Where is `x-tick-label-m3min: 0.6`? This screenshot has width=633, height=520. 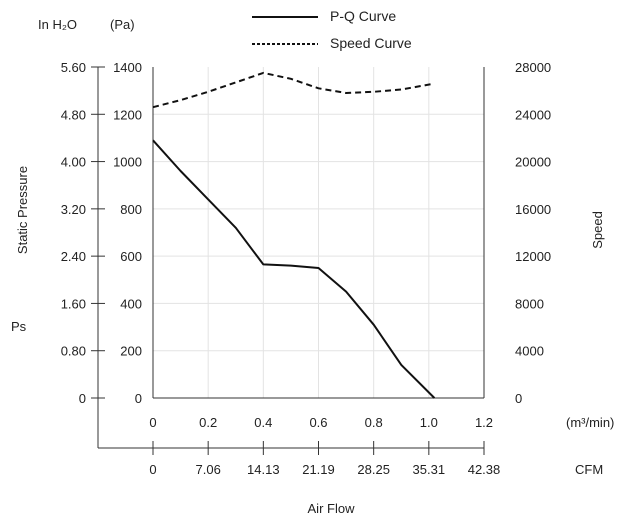
x-tick-label-m3min: 0.6 is located at coordinates (318, 422).